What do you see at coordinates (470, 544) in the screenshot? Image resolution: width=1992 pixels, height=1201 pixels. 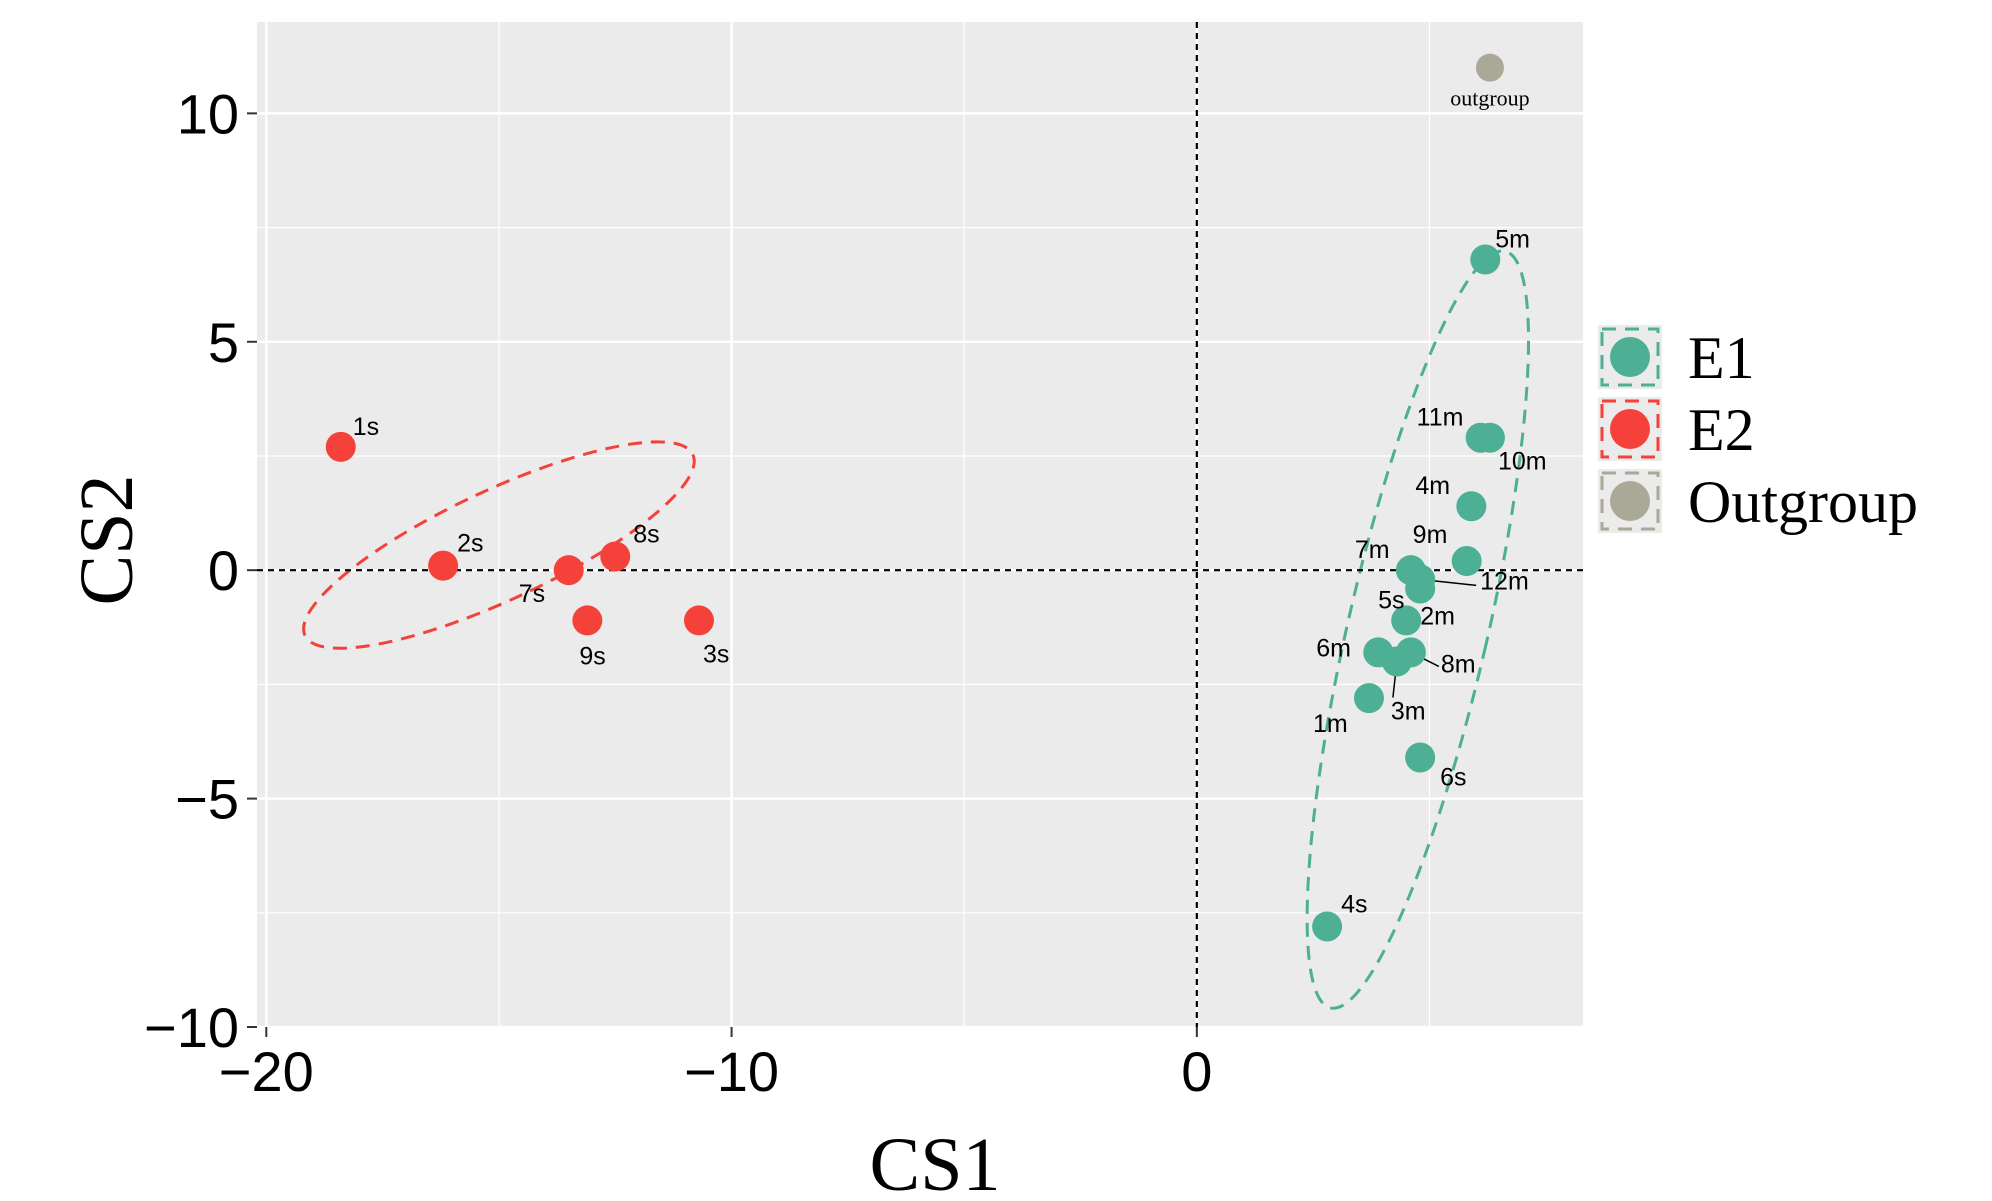 I see `point-label-2s: 2s` at bounding box center [470, 544].